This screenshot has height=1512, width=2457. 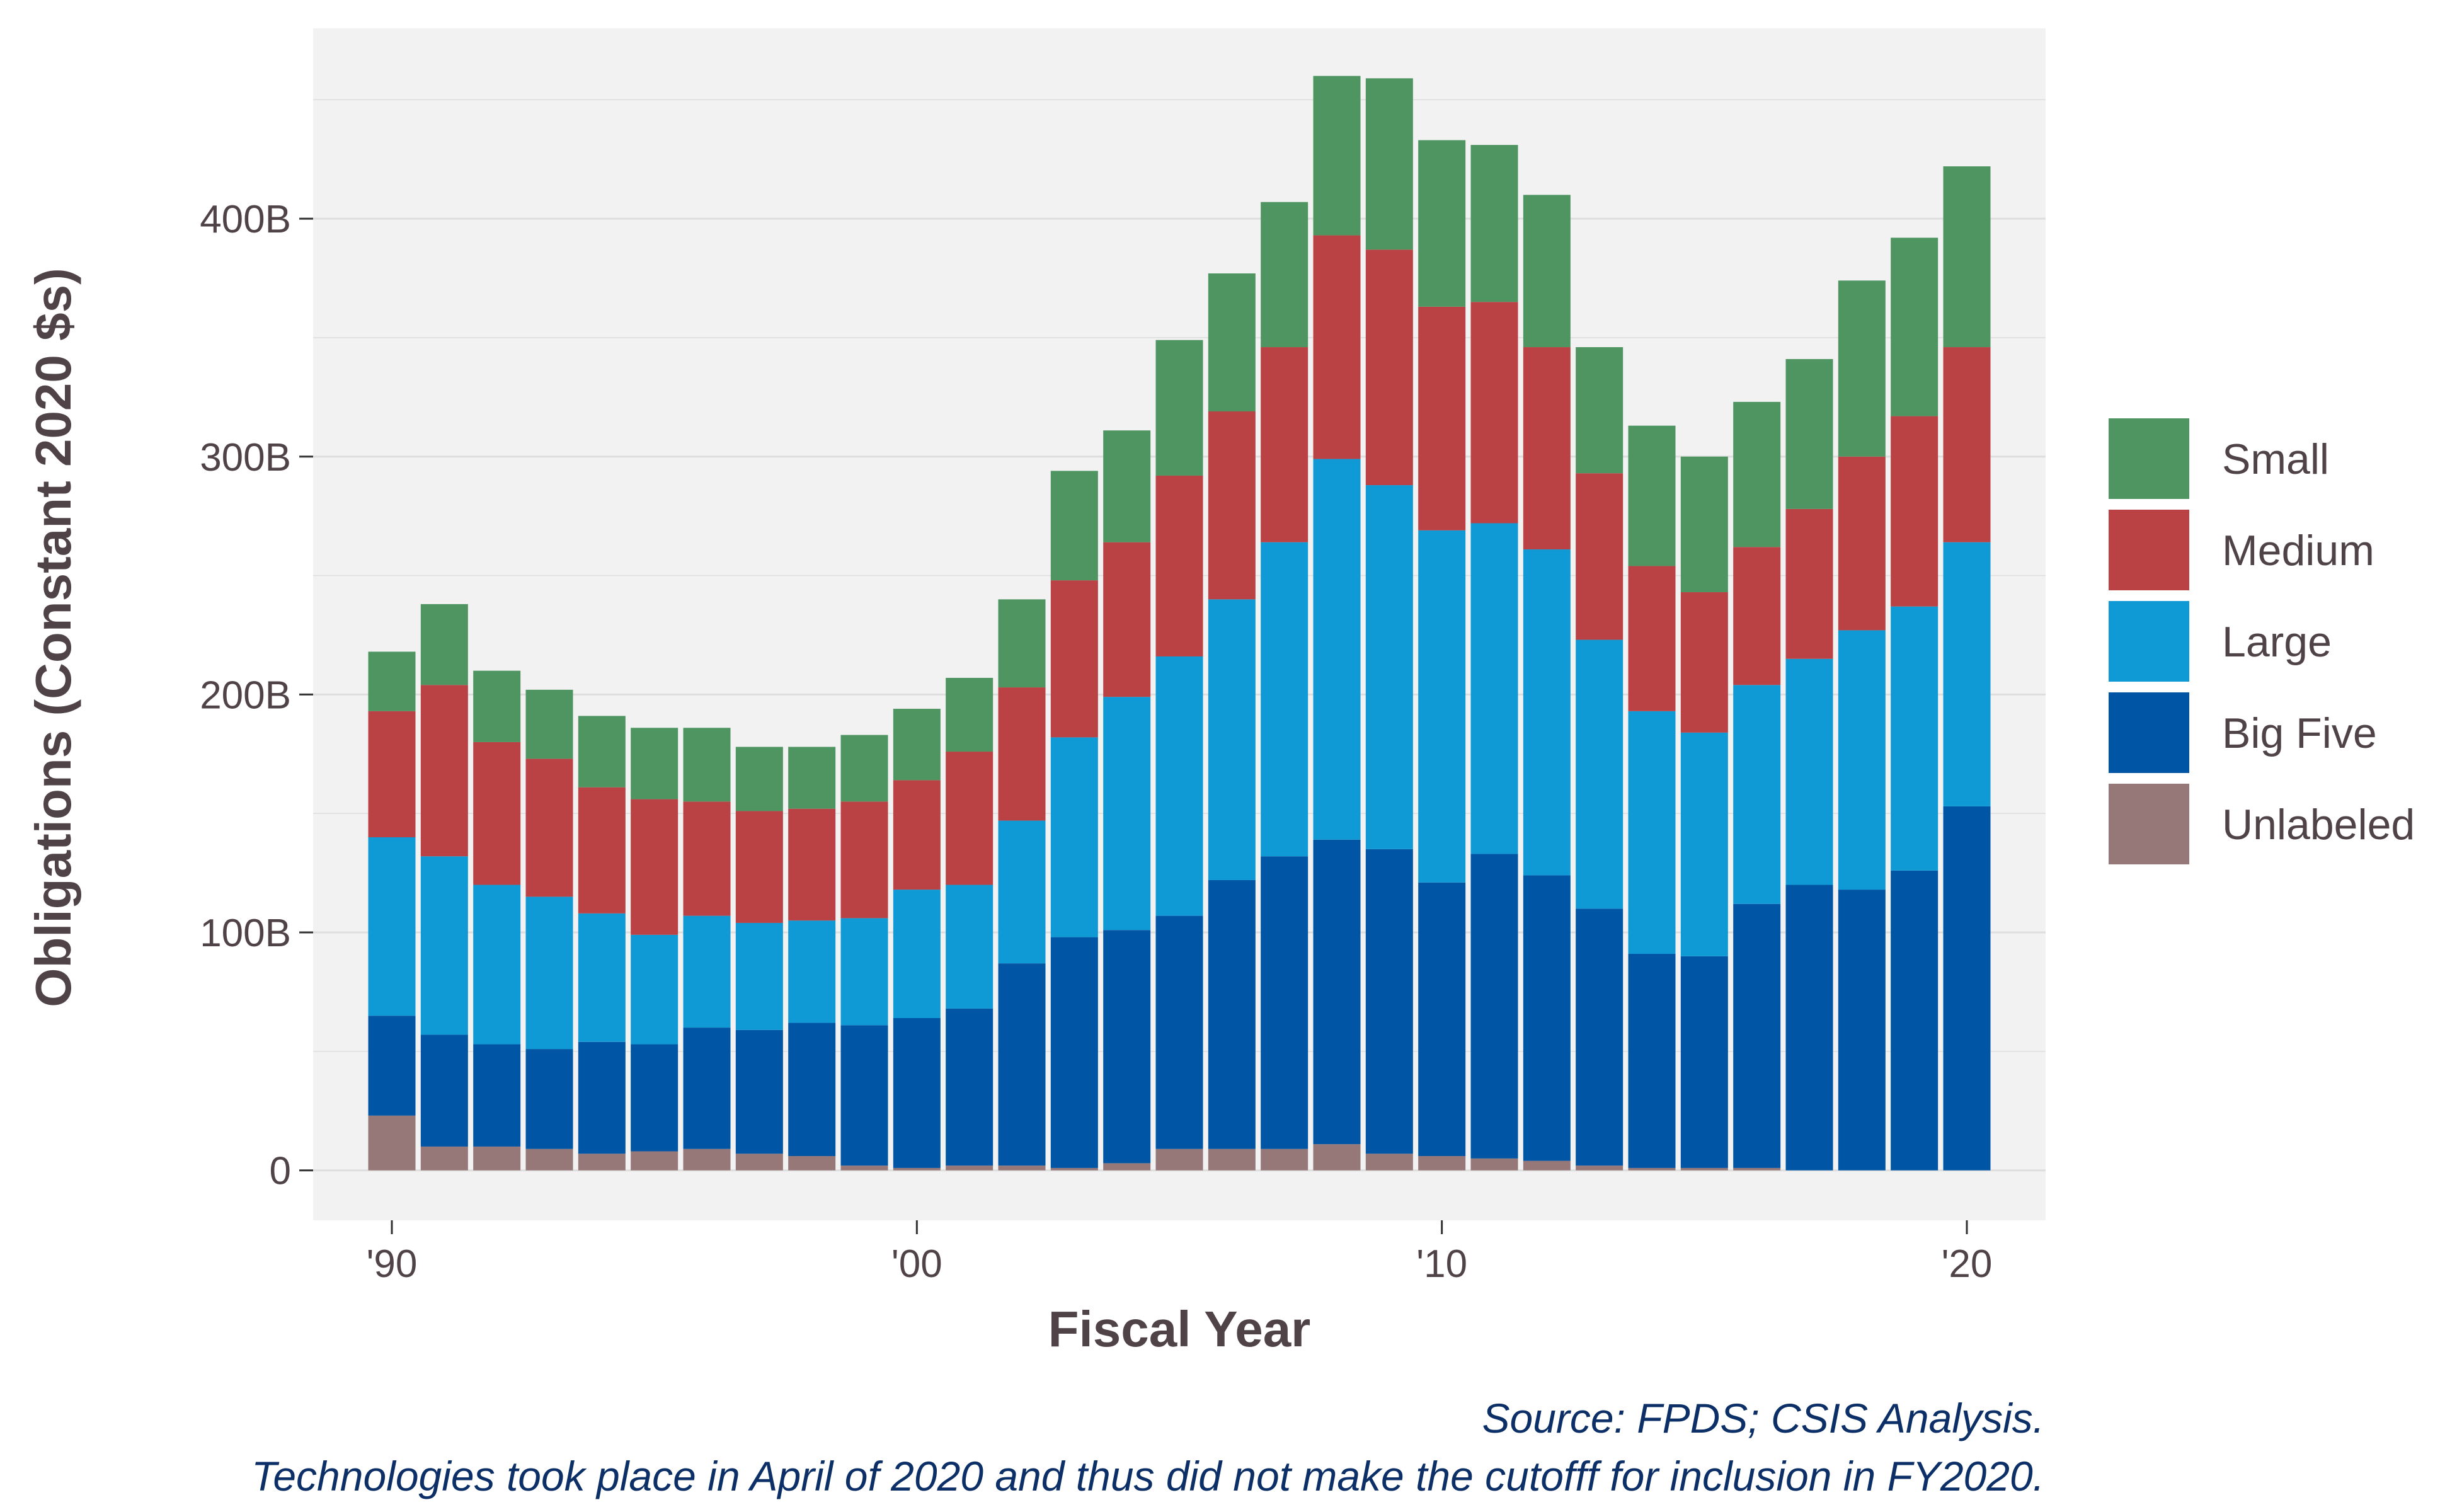 What do you see at coordinates (1179, 786) in the screenshot?
I see `bar-large-2005` at bounding box center [1179, 786].